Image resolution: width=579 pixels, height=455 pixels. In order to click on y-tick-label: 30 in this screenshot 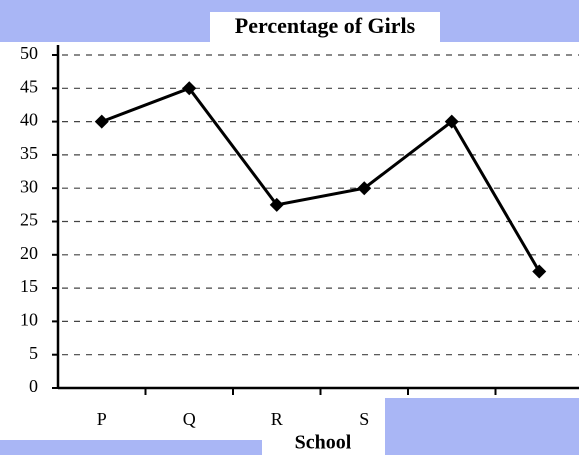, I will do `click(29, 186)`.